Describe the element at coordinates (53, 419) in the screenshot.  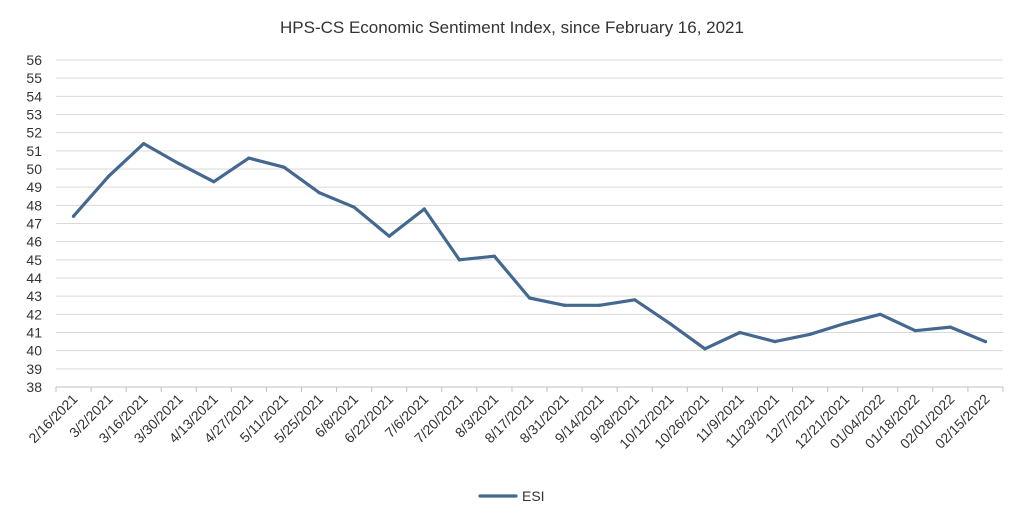
I see `x-tick-label: 2/16/2021` at that location.